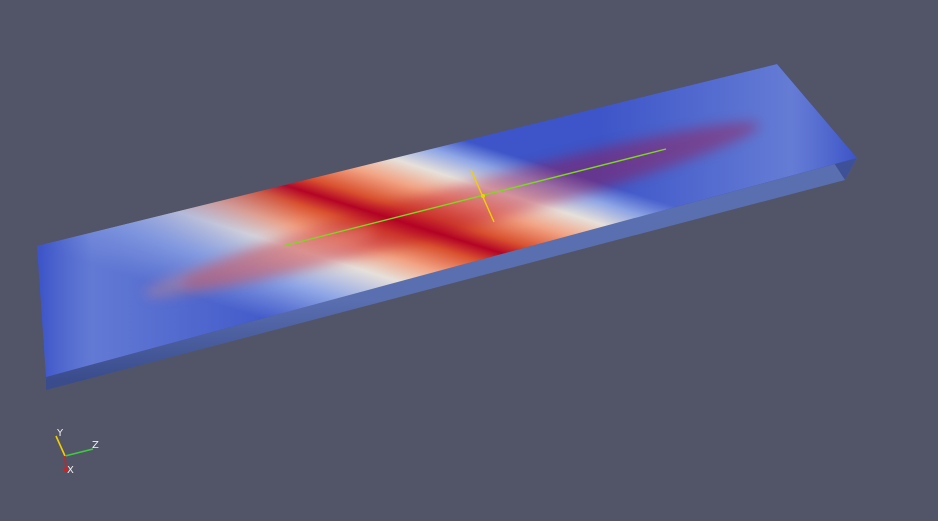 This screenshot has height=521, width=938. I want to click on z-axis-label: Z, so click(95, 445).